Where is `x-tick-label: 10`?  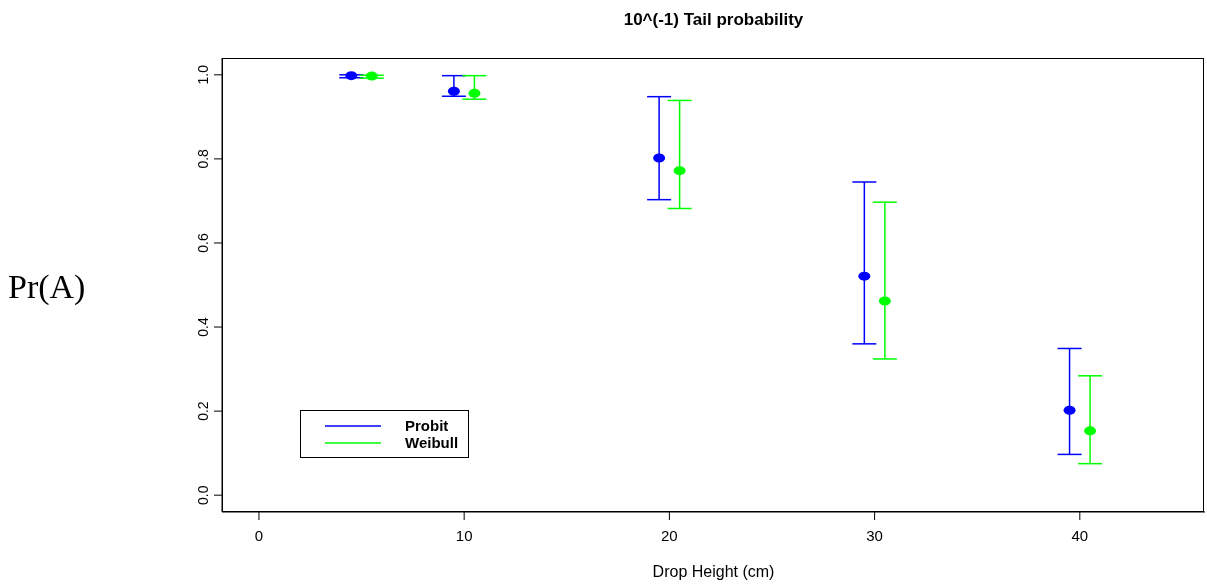 x-tick-label: 10 is located at coordinates (464, 535).